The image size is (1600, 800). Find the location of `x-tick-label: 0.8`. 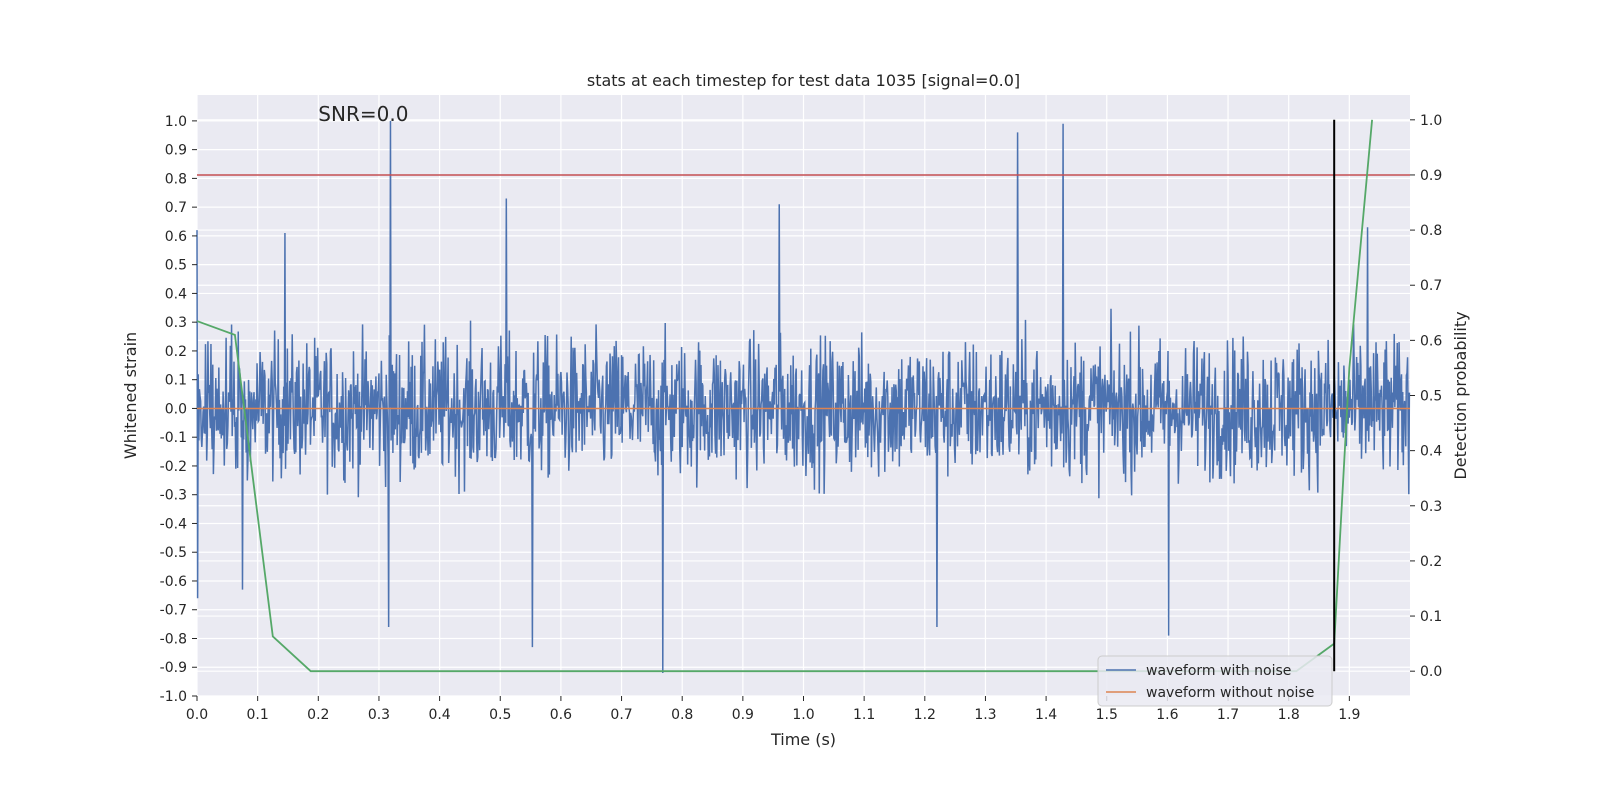

x-tick-label: 0.8 is located at coordinates (682, 715).